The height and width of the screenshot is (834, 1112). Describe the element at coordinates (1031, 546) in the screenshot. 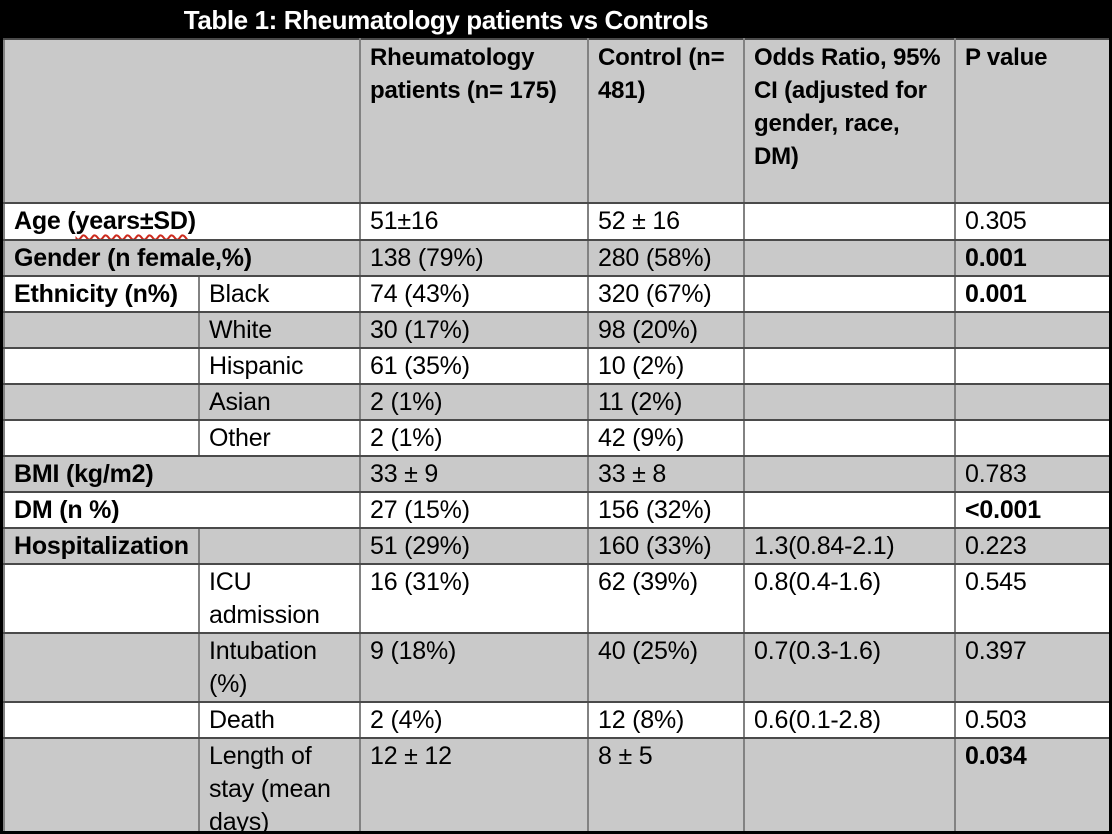

I see `cell-p-value: 0.223` at that location.